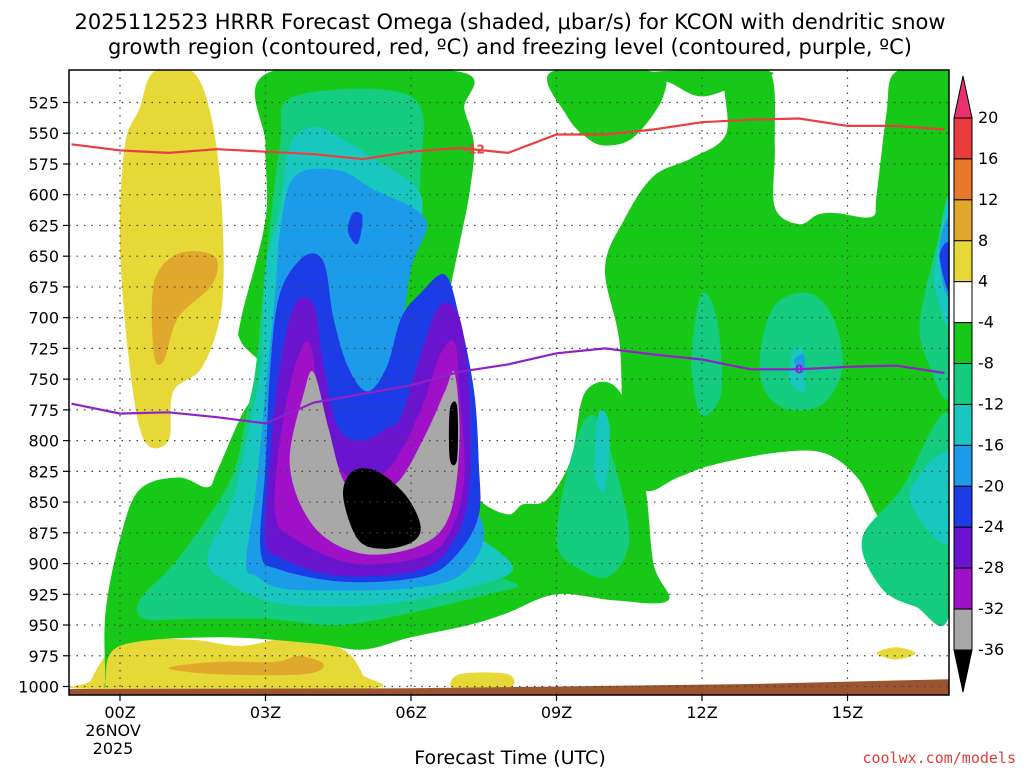 This screenshot has width=1024, height=768. I want to click on colorbar-label-5: -4, so click(986, 322).